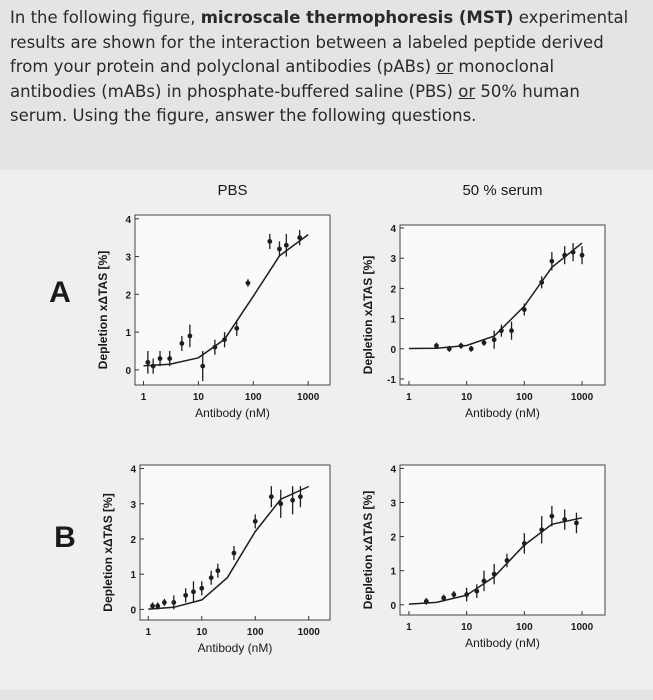 The image size is (653, 700). I want to click on chart-title: 50 % serum, so click(502, 190).